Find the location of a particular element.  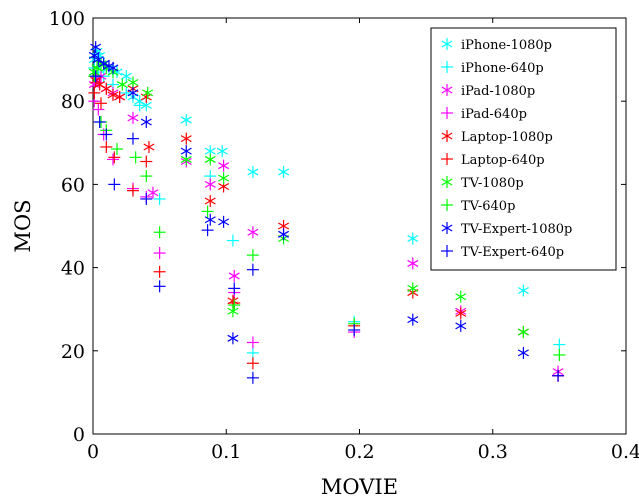

y-tick-label: 20 is located at coordinates (73, 352).